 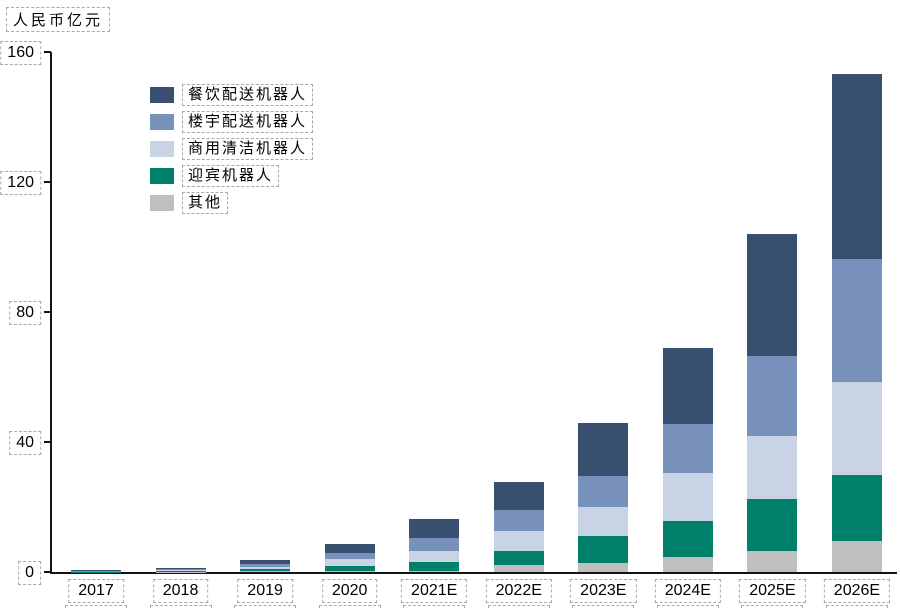 I want to click on x-axis-label-2017: 2017, so click(x=96, y=591).